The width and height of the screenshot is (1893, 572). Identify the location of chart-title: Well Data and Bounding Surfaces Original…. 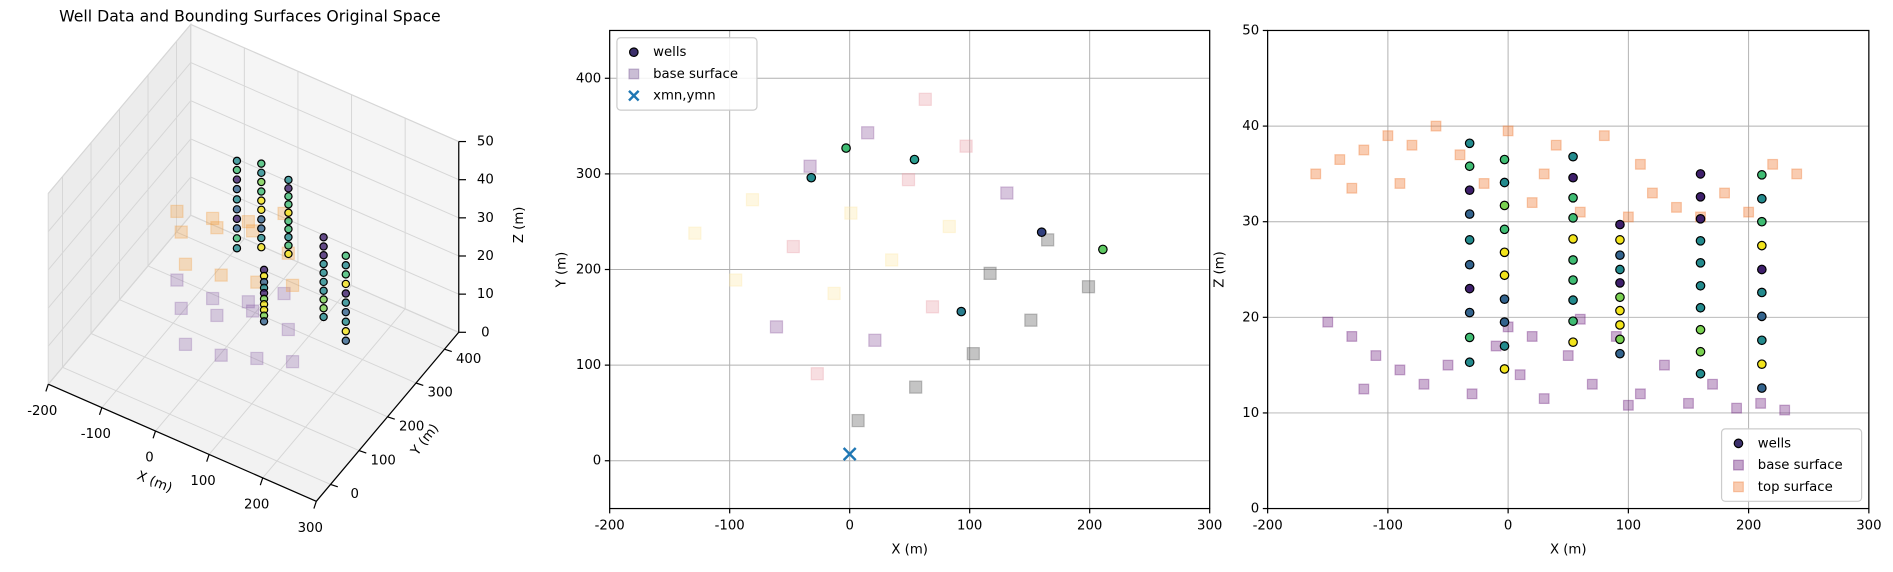
(249, 16).